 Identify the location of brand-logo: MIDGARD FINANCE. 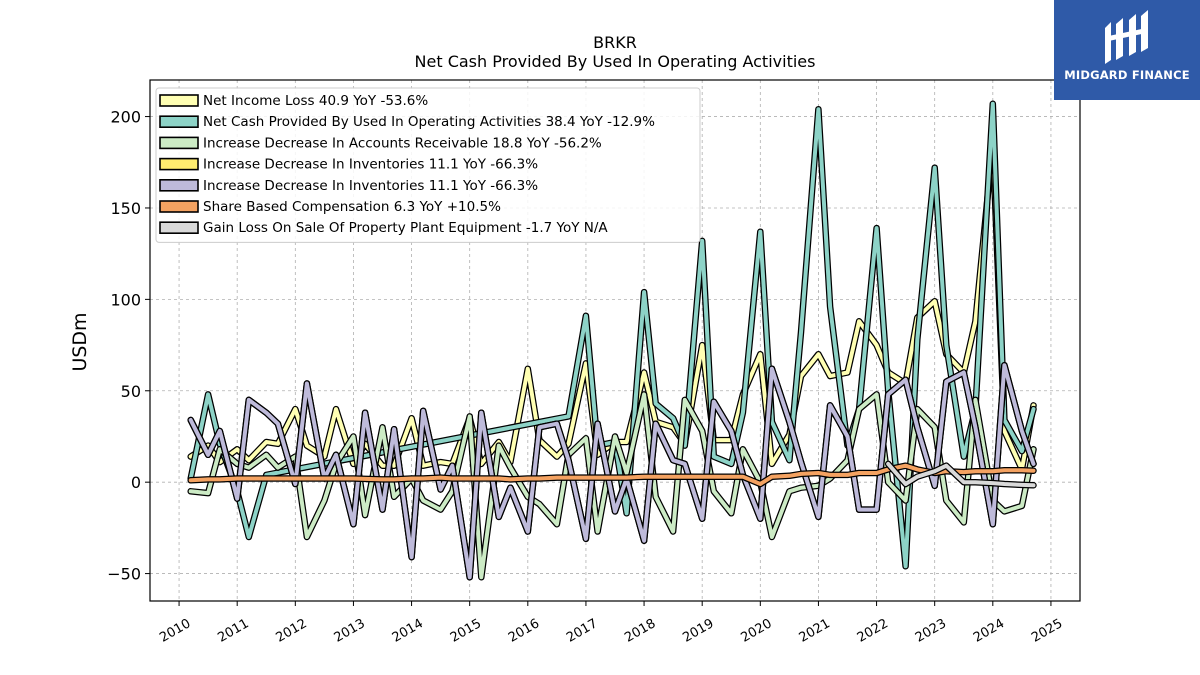
(1127, 50).